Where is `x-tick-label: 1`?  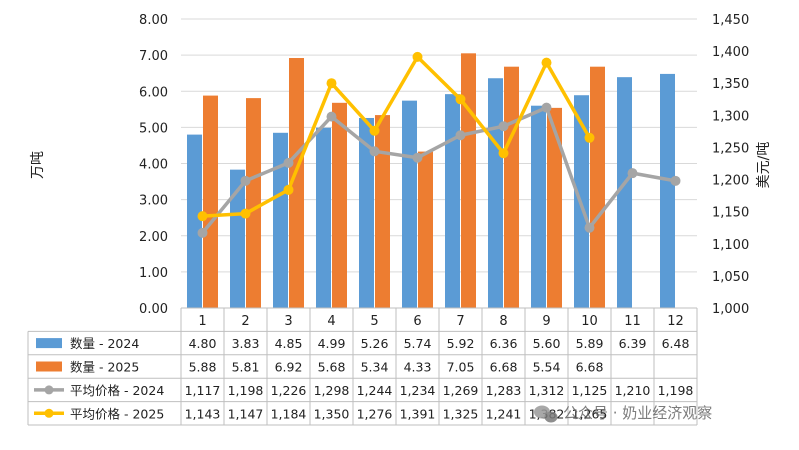
x-tick-label: 1 is located at coordinates (202, 321).